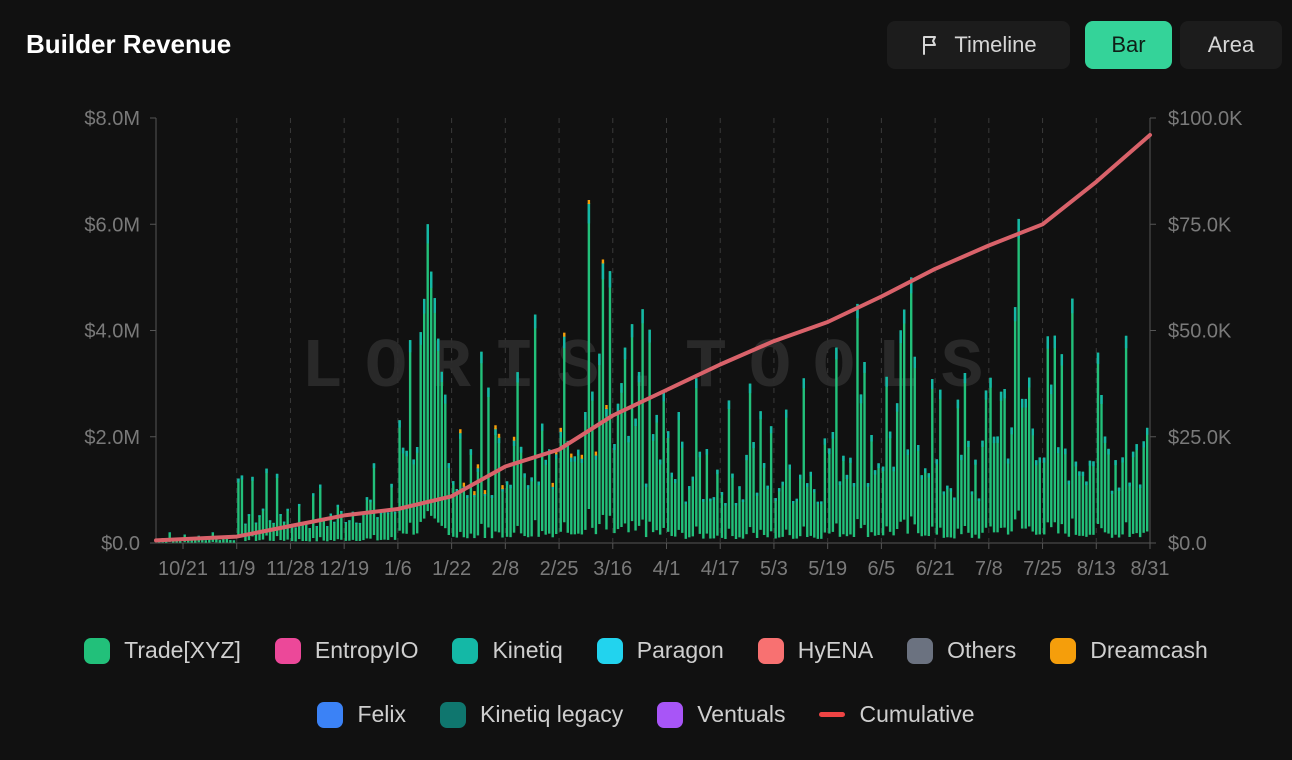 This screenshot has height=760, width=1292. I want to click on legend-item: Trade[XYZ], so click(162, 650).